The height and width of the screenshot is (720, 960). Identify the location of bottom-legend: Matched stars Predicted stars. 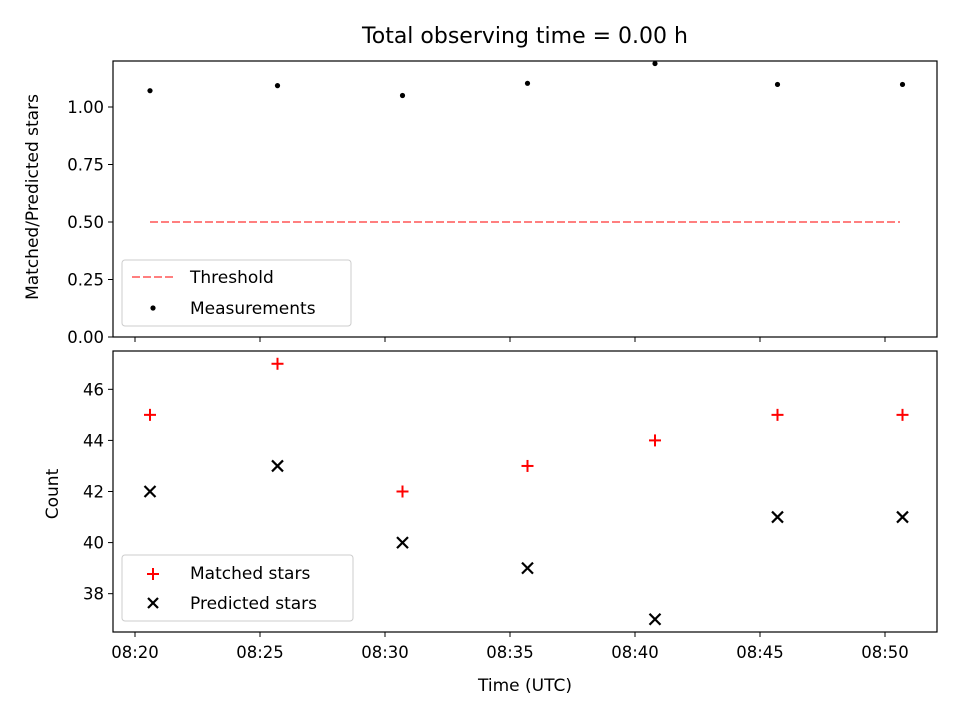
(237, 588).